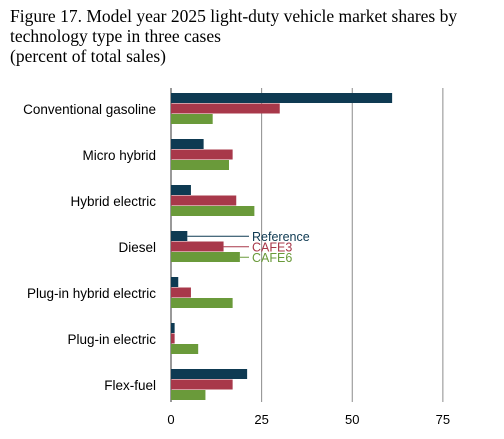 The image size is (504, 439). I want to click on bar-2-reference, so click(181, 190).